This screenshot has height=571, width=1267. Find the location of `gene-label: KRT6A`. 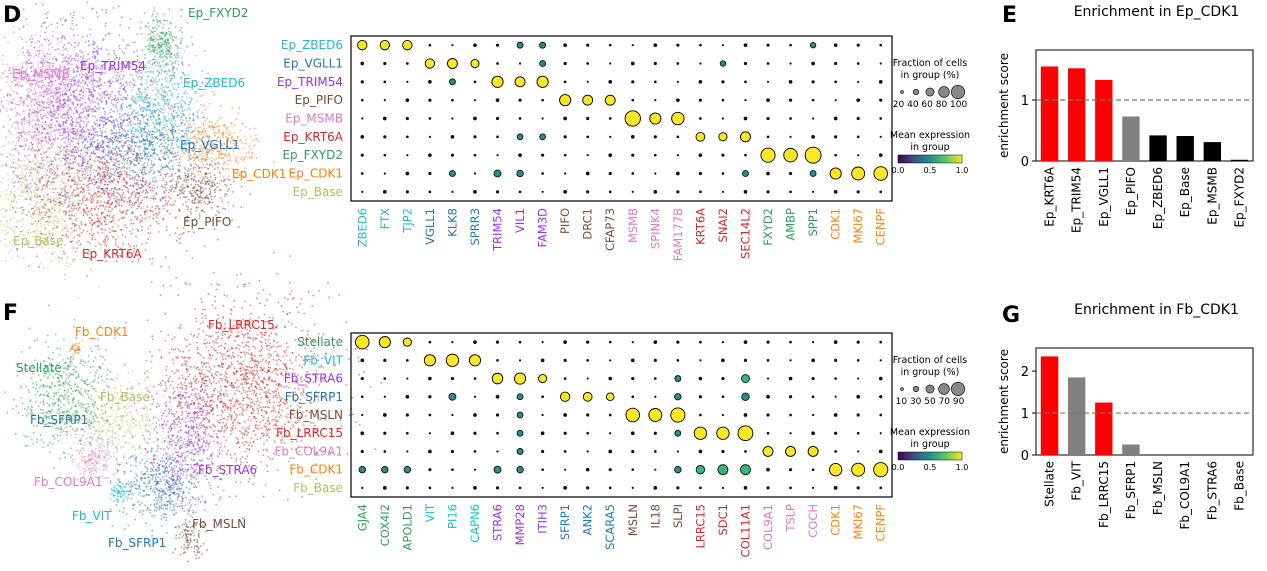

gene-label: KRT6A is located at coordinates (700, 226).